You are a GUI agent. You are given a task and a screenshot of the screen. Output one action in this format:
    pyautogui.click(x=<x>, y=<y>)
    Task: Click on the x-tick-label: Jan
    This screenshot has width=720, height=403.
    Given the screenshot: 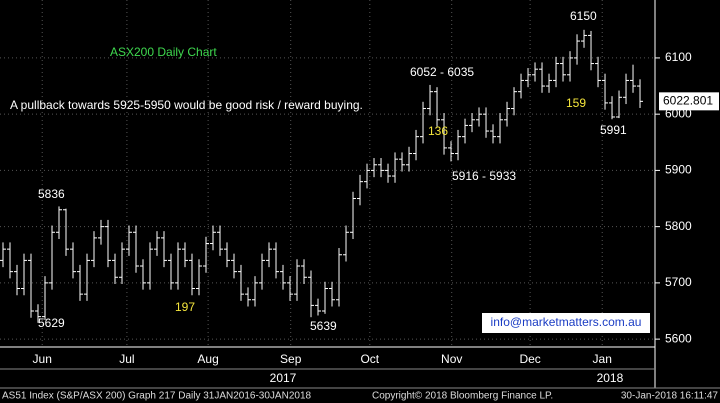 What is the action you would take?
    pyautogui.click(x=602, y=359)
    